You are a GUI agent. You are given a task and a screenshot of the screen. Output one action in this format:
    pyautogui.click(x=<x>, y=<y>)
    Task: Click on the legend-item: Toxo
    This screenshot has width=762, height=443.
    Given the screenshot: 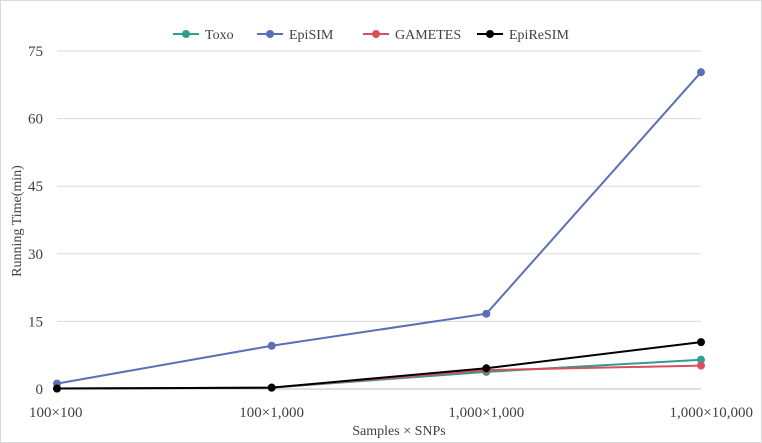 What is the action you would take?
    pyautogui.click(x=203, y=35)
    